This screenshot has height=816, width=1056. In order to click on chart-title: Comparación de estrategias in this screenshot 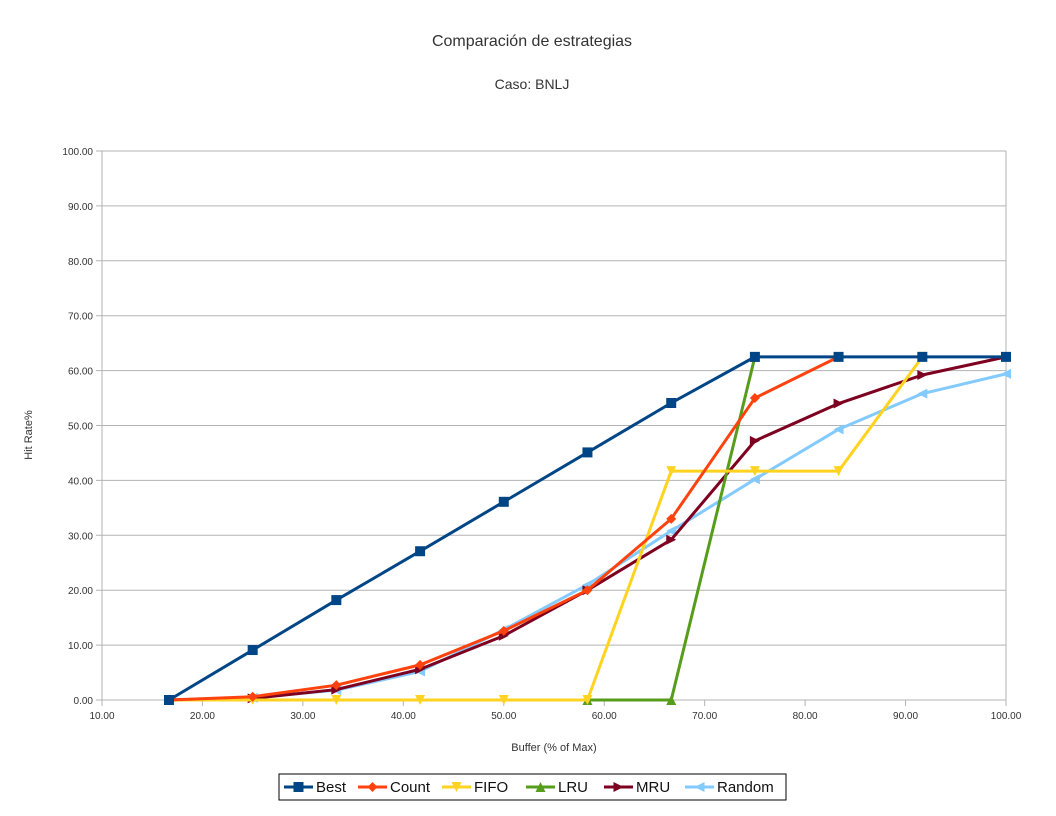, I will do `click(532, 41)`.